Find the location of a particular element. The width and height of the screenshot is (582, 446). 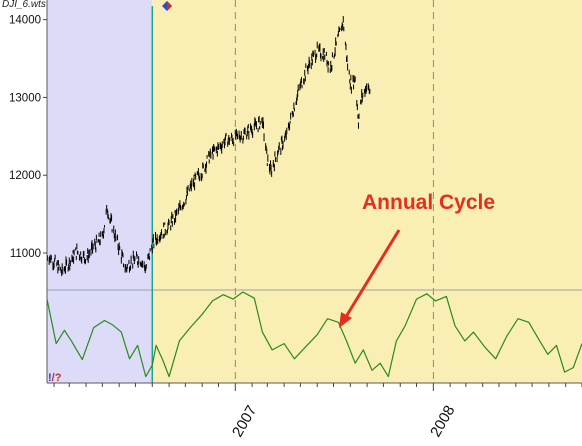

annotation-arrowhead-icon is located at coordinates (345, 320).